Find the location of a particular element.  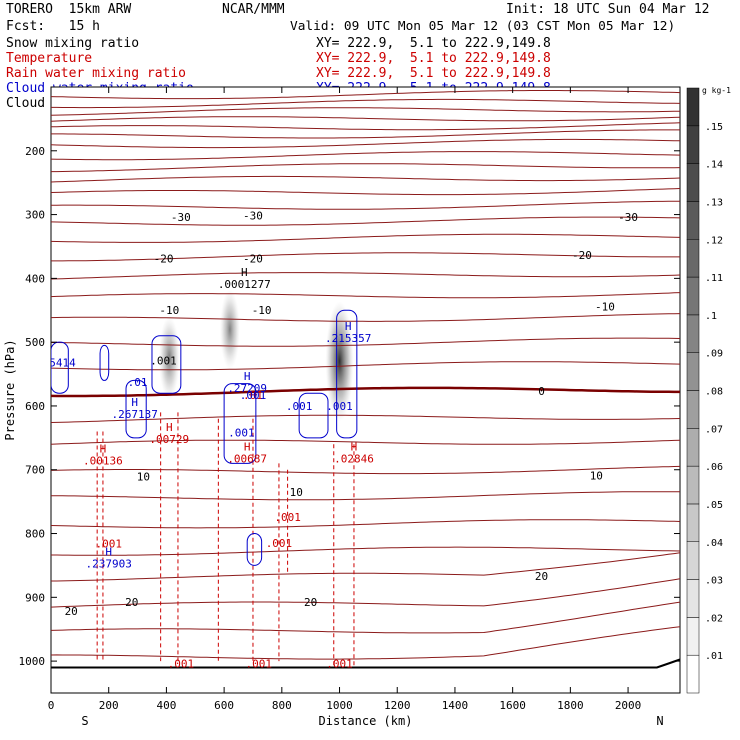

colorbar-label: .03 is located at coordinates (714, 581).